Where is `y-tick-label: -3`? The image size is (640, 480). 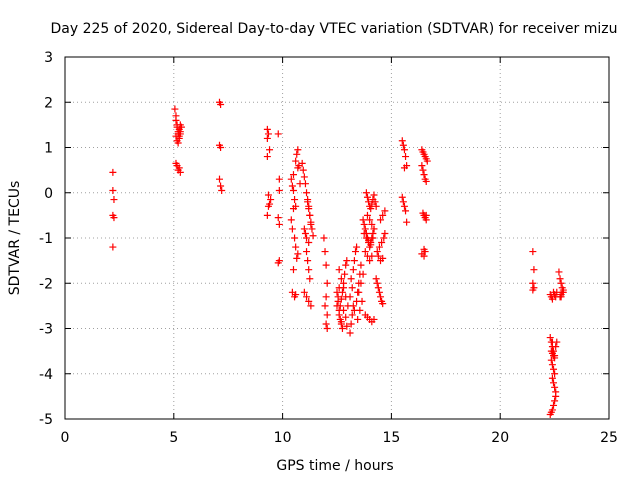 y-tick-label: -3 is located at coordinates (46, 330).